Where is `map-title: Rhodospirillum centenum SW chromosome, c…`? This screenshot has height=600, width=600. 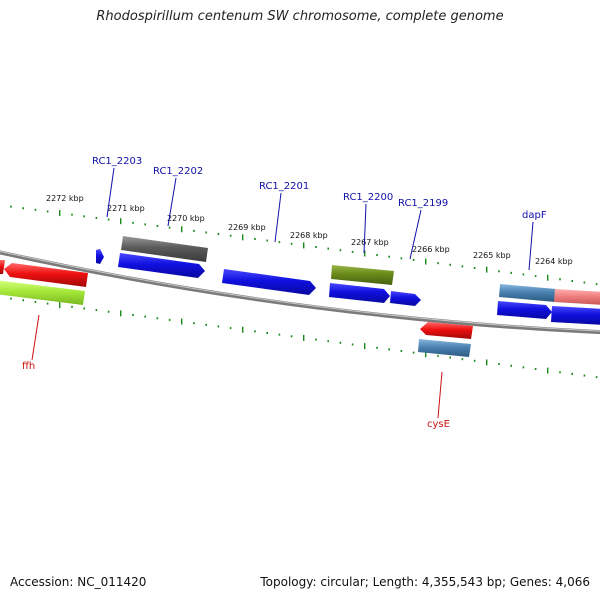
map-title: Rhodospirillum centenum SW chromosome, c… is located at coordinates (300, 16).